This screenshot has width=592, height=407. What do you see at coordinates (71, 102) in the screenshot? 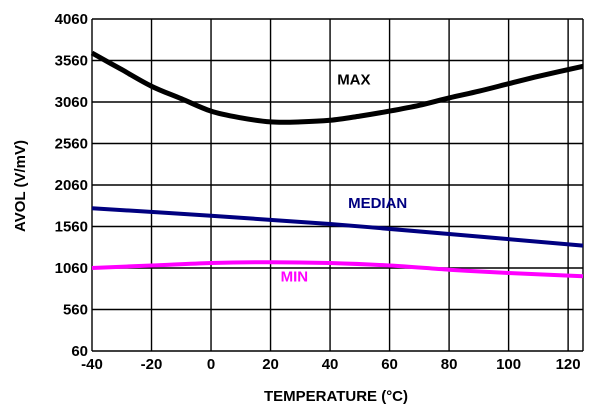
I see `y-tick-label: 3060` at bounding box center [71, 102].